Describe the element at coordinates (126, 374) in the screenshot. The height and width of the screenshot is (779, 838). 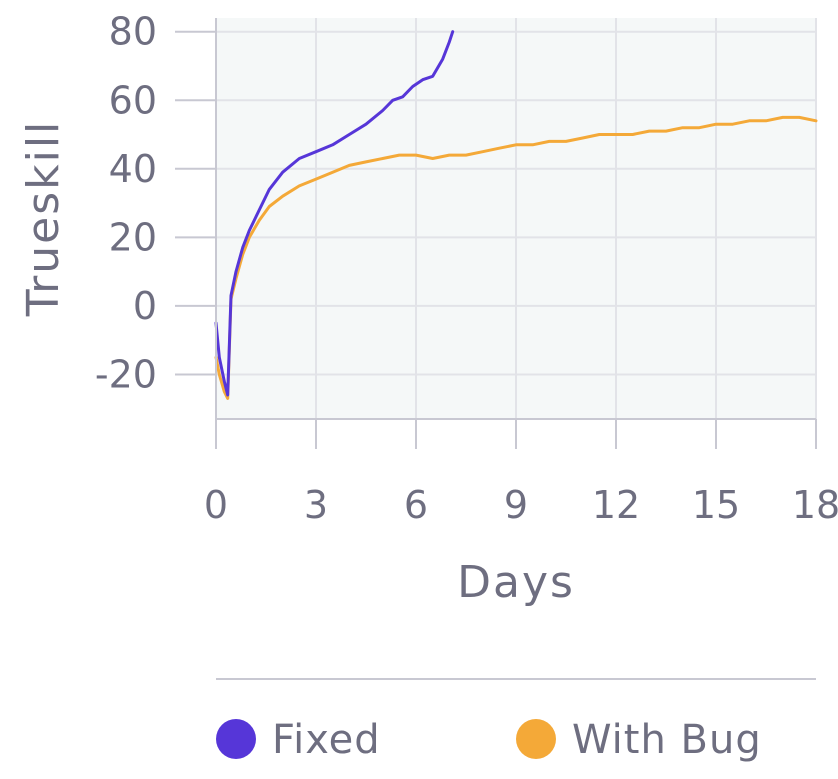
I see `y-tick-label: -20` at that location.